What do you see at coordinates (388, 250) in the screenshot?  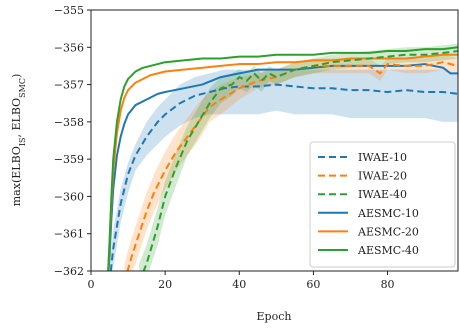 I see `legend-label-aesmc-40: AESMC-40` at bounding box center [388, 250].